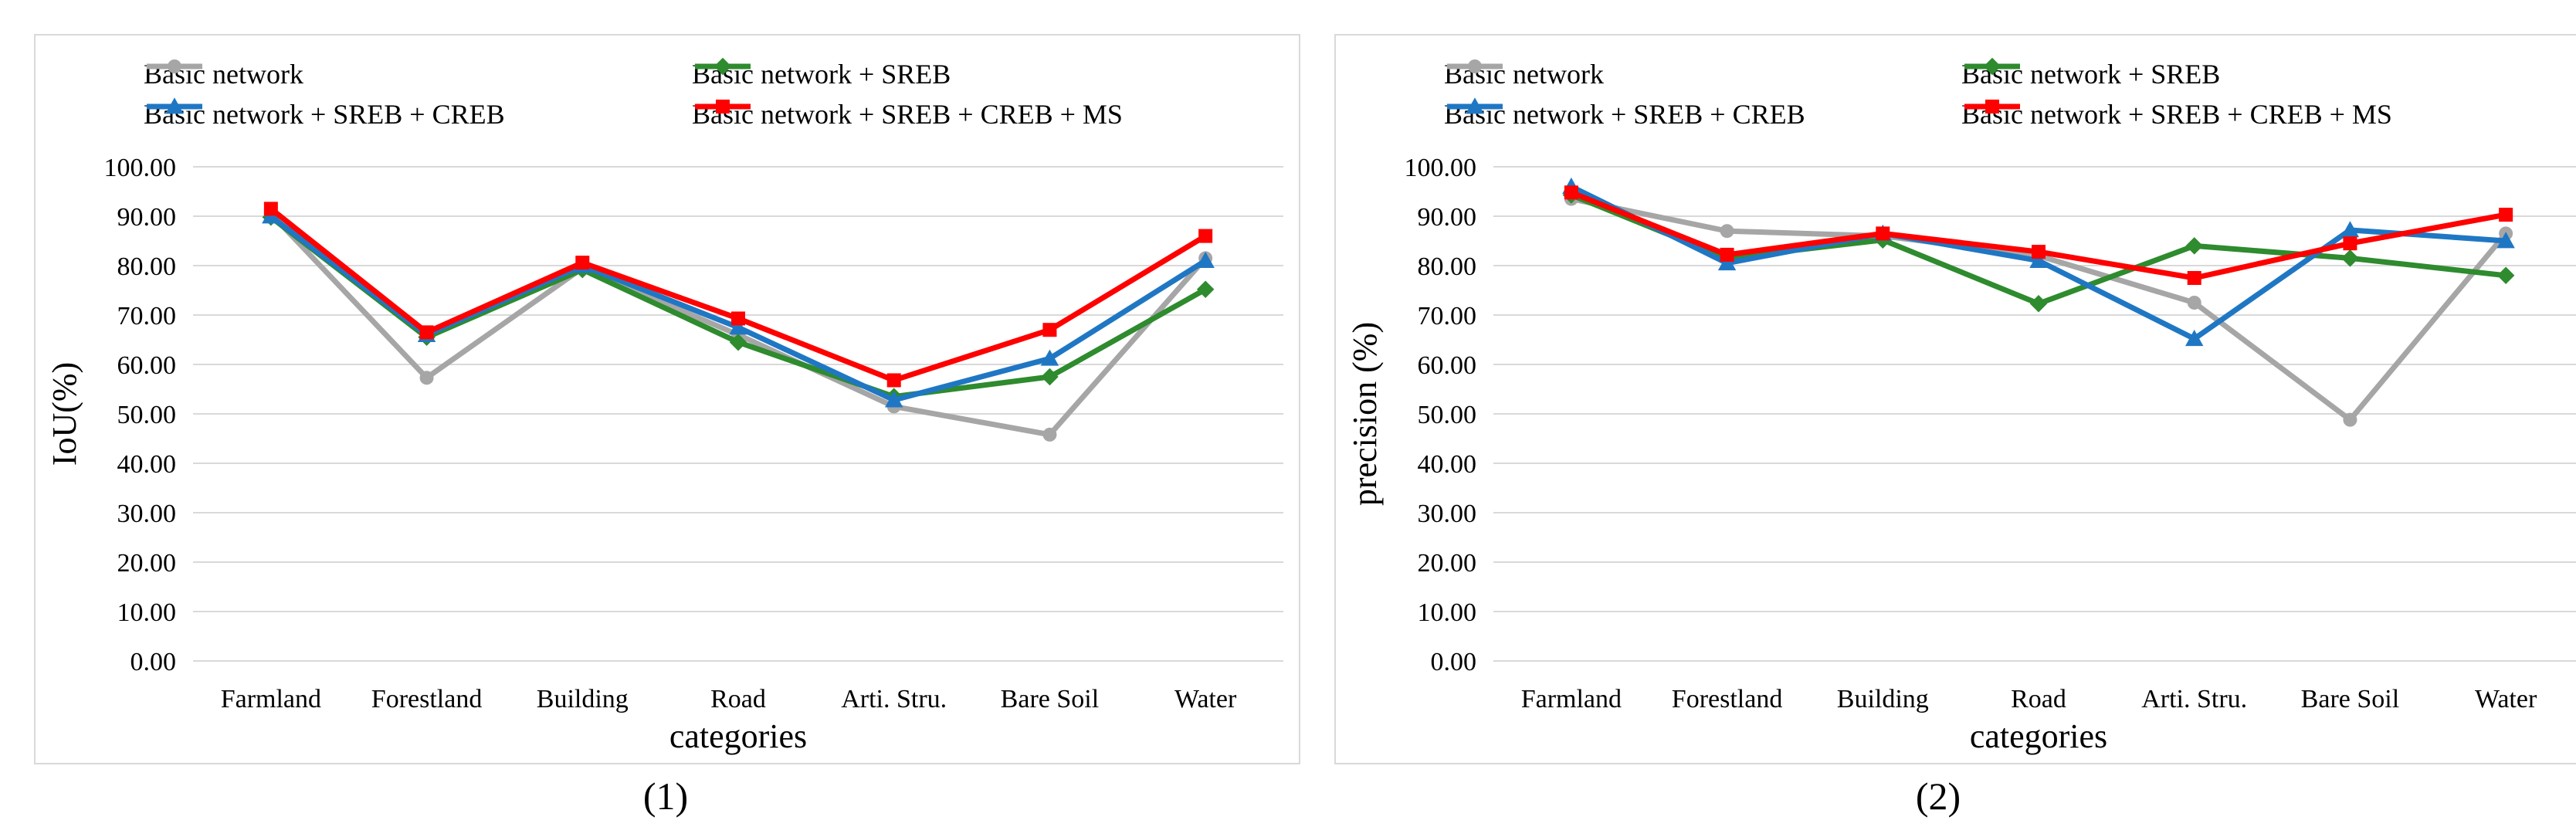  What do you see at coordinates (147, 514) in the screenshot?
I see `y-tick-label: 30.00` at bounding box center [147, 514].